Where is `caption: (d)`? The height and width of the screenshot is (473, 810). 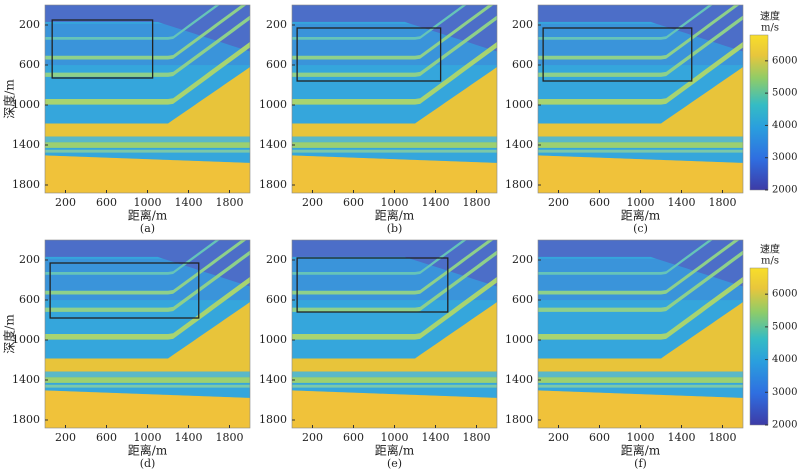 caption: (d) is located at coordinates (148, 463).